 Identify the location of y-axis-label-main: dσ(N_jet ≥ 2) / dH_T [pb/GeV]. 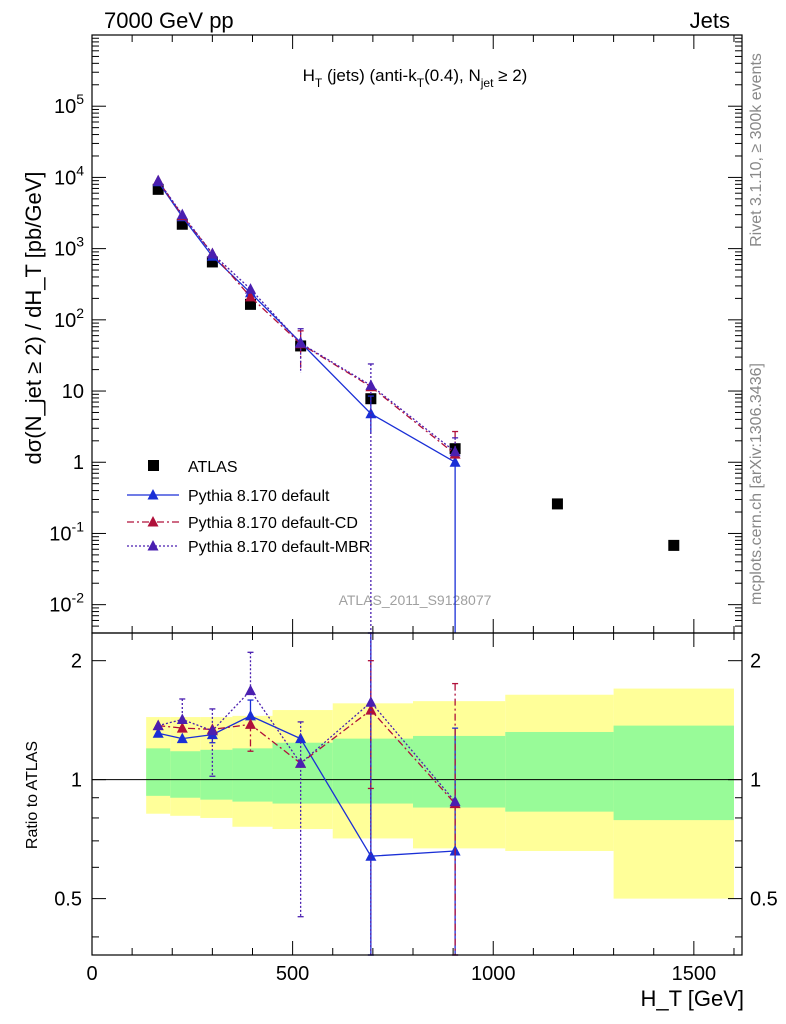
(34, 317).